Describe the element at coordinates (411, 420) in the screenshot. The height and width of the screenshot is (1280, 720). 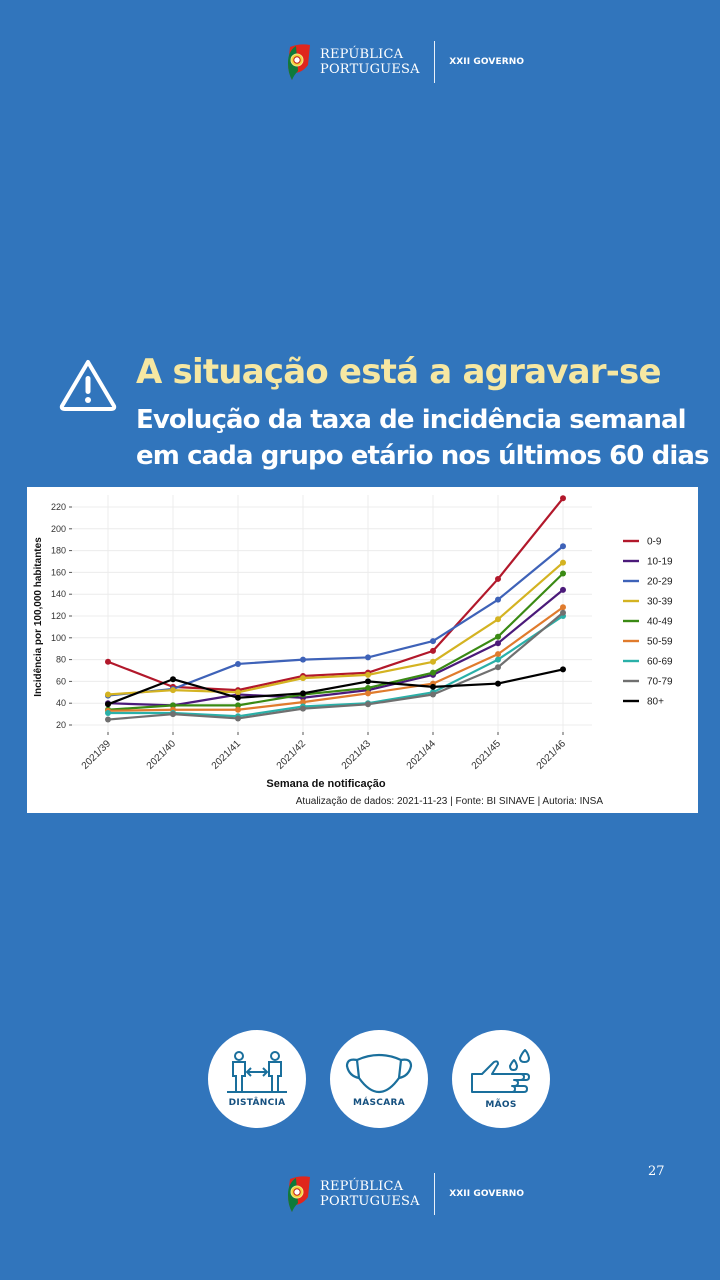
I see `subtitle-line-1: Evolução da taxa de incidência semanal` at that location.